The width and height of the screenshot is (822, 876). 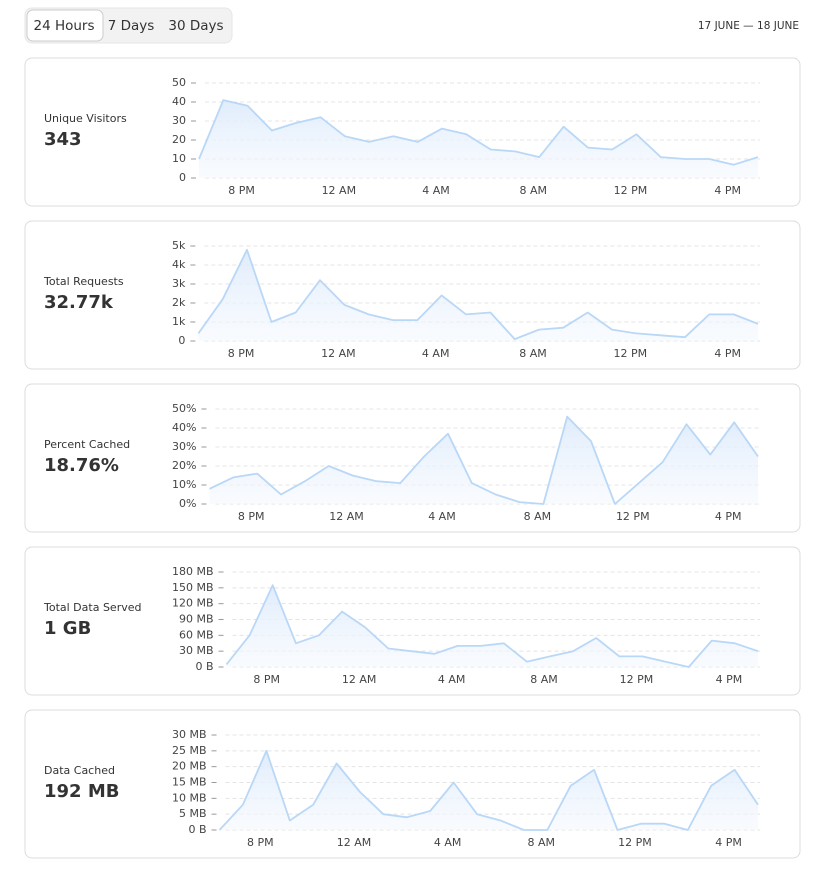 What do you see at coordinates (67, 628) in the screenshot?
I see `metric-value: 1 GB` at bounding box center [67, 628].